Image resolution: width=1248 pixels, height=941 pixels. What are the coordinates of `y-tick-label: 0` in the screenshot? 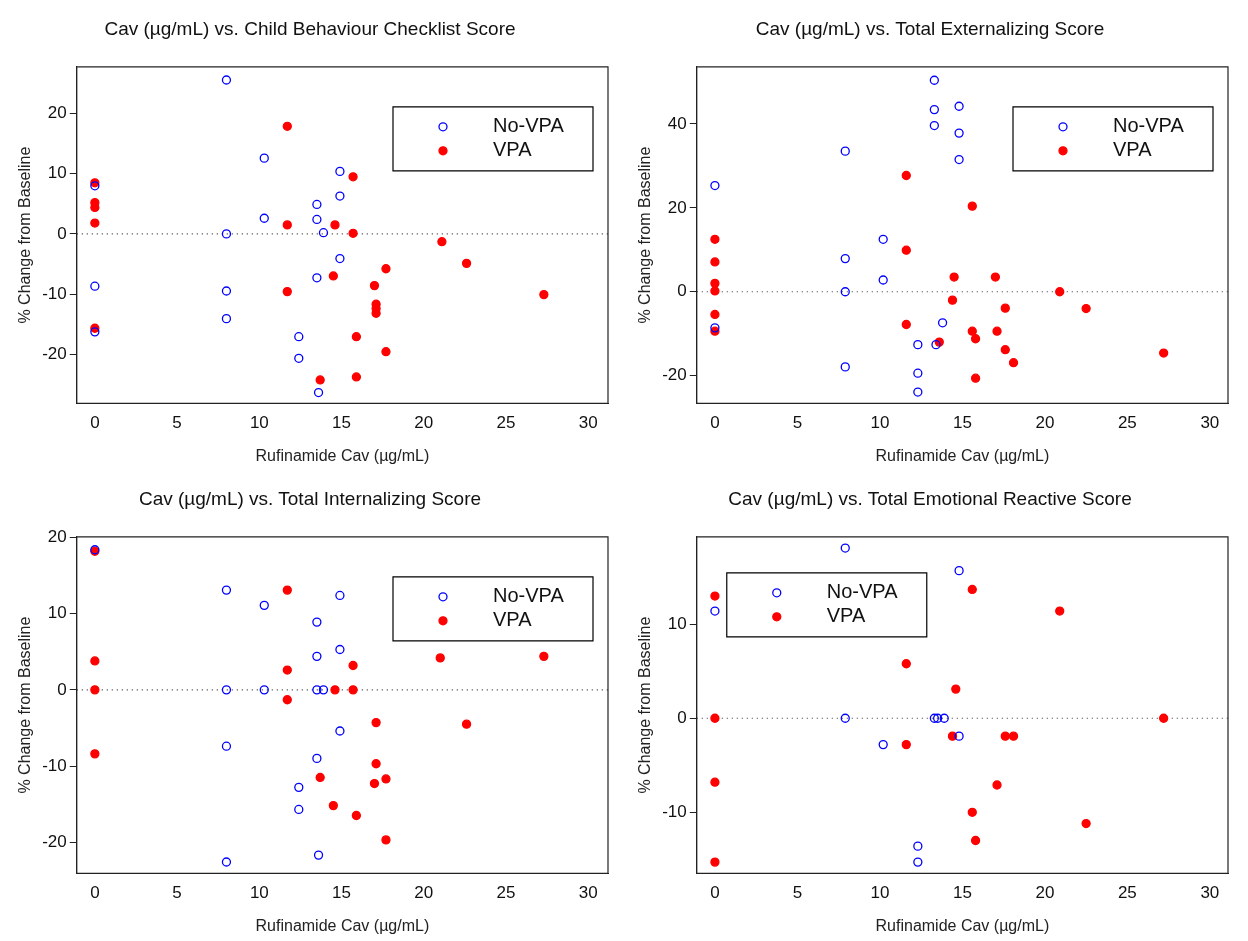 It's located at (62, 689).